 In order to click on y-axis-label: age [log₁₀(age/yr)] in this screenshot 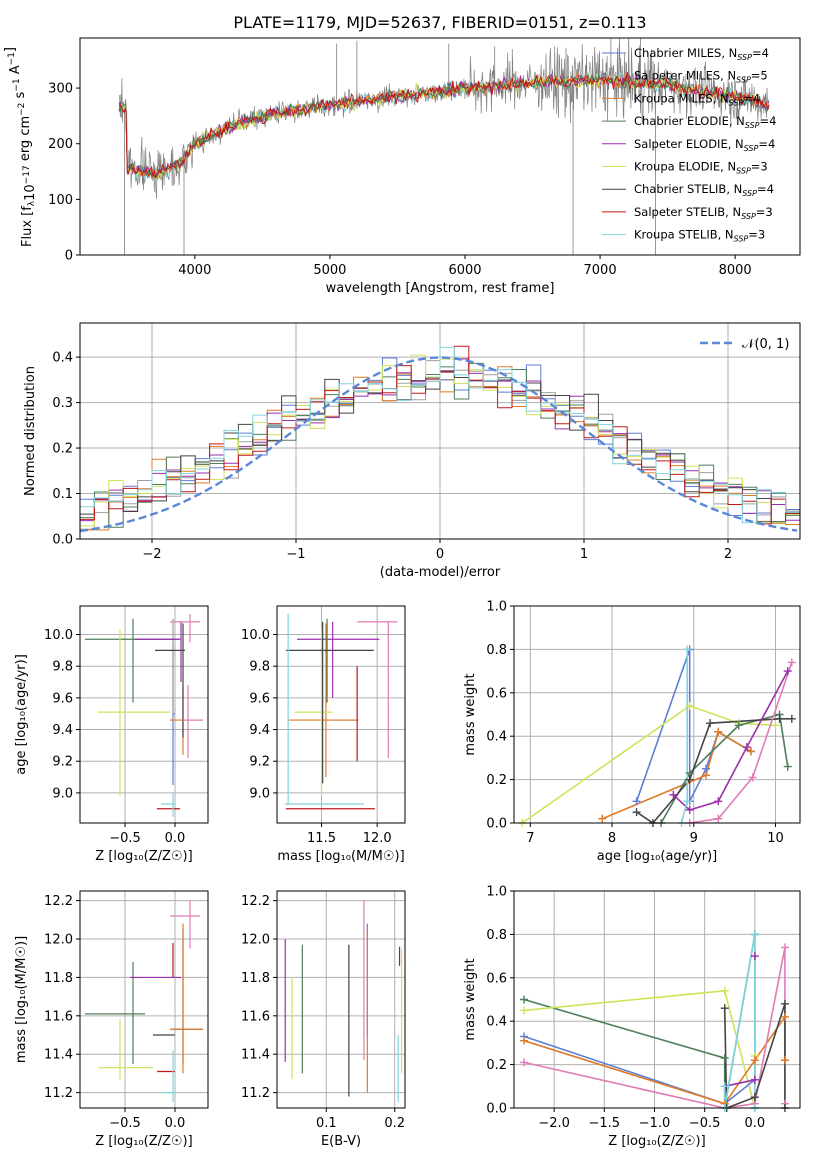, I will do `click(21, 714)`.